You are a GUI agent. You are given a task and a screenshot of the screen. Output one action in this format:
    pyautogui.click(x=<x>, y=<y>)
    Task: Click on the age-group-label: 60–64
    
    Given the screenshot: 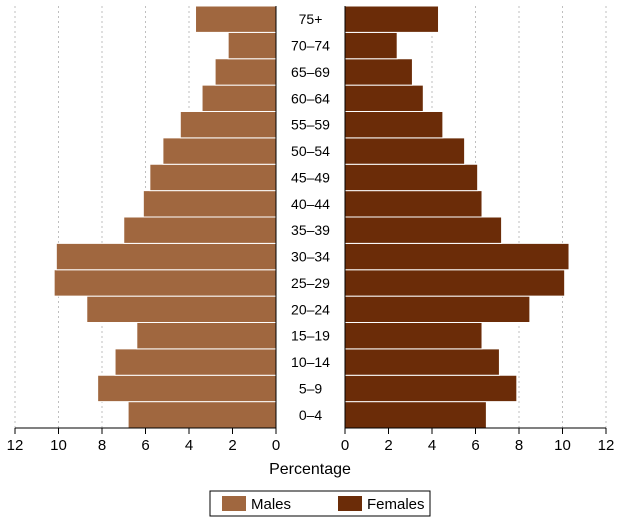 What is the action you would take?
    pyautogui.click(x=310, y=98)
    